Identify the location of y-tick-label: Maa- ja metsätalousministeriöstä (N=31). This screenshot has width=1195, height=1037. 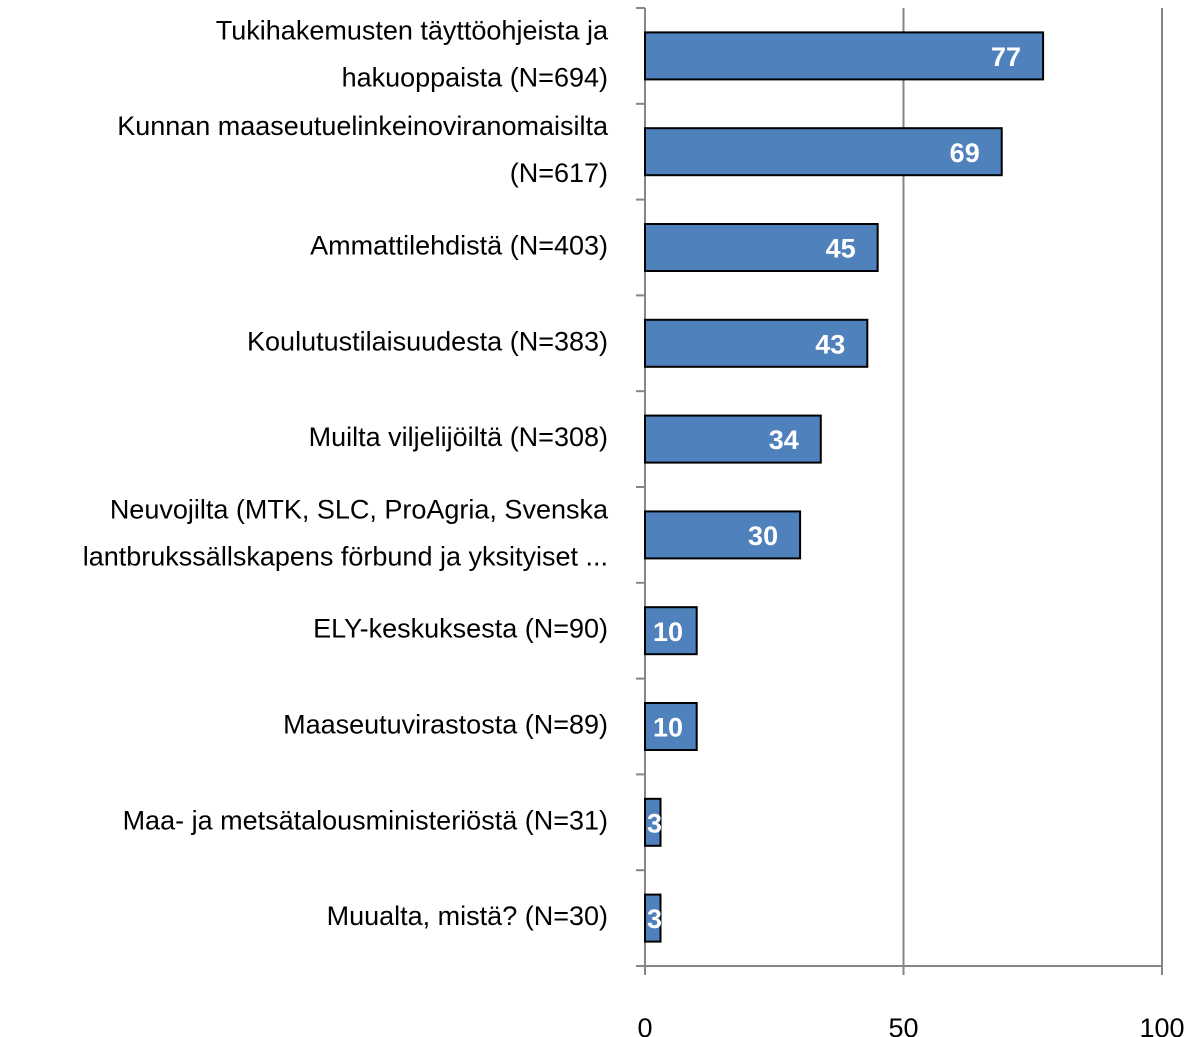
(365, 820).